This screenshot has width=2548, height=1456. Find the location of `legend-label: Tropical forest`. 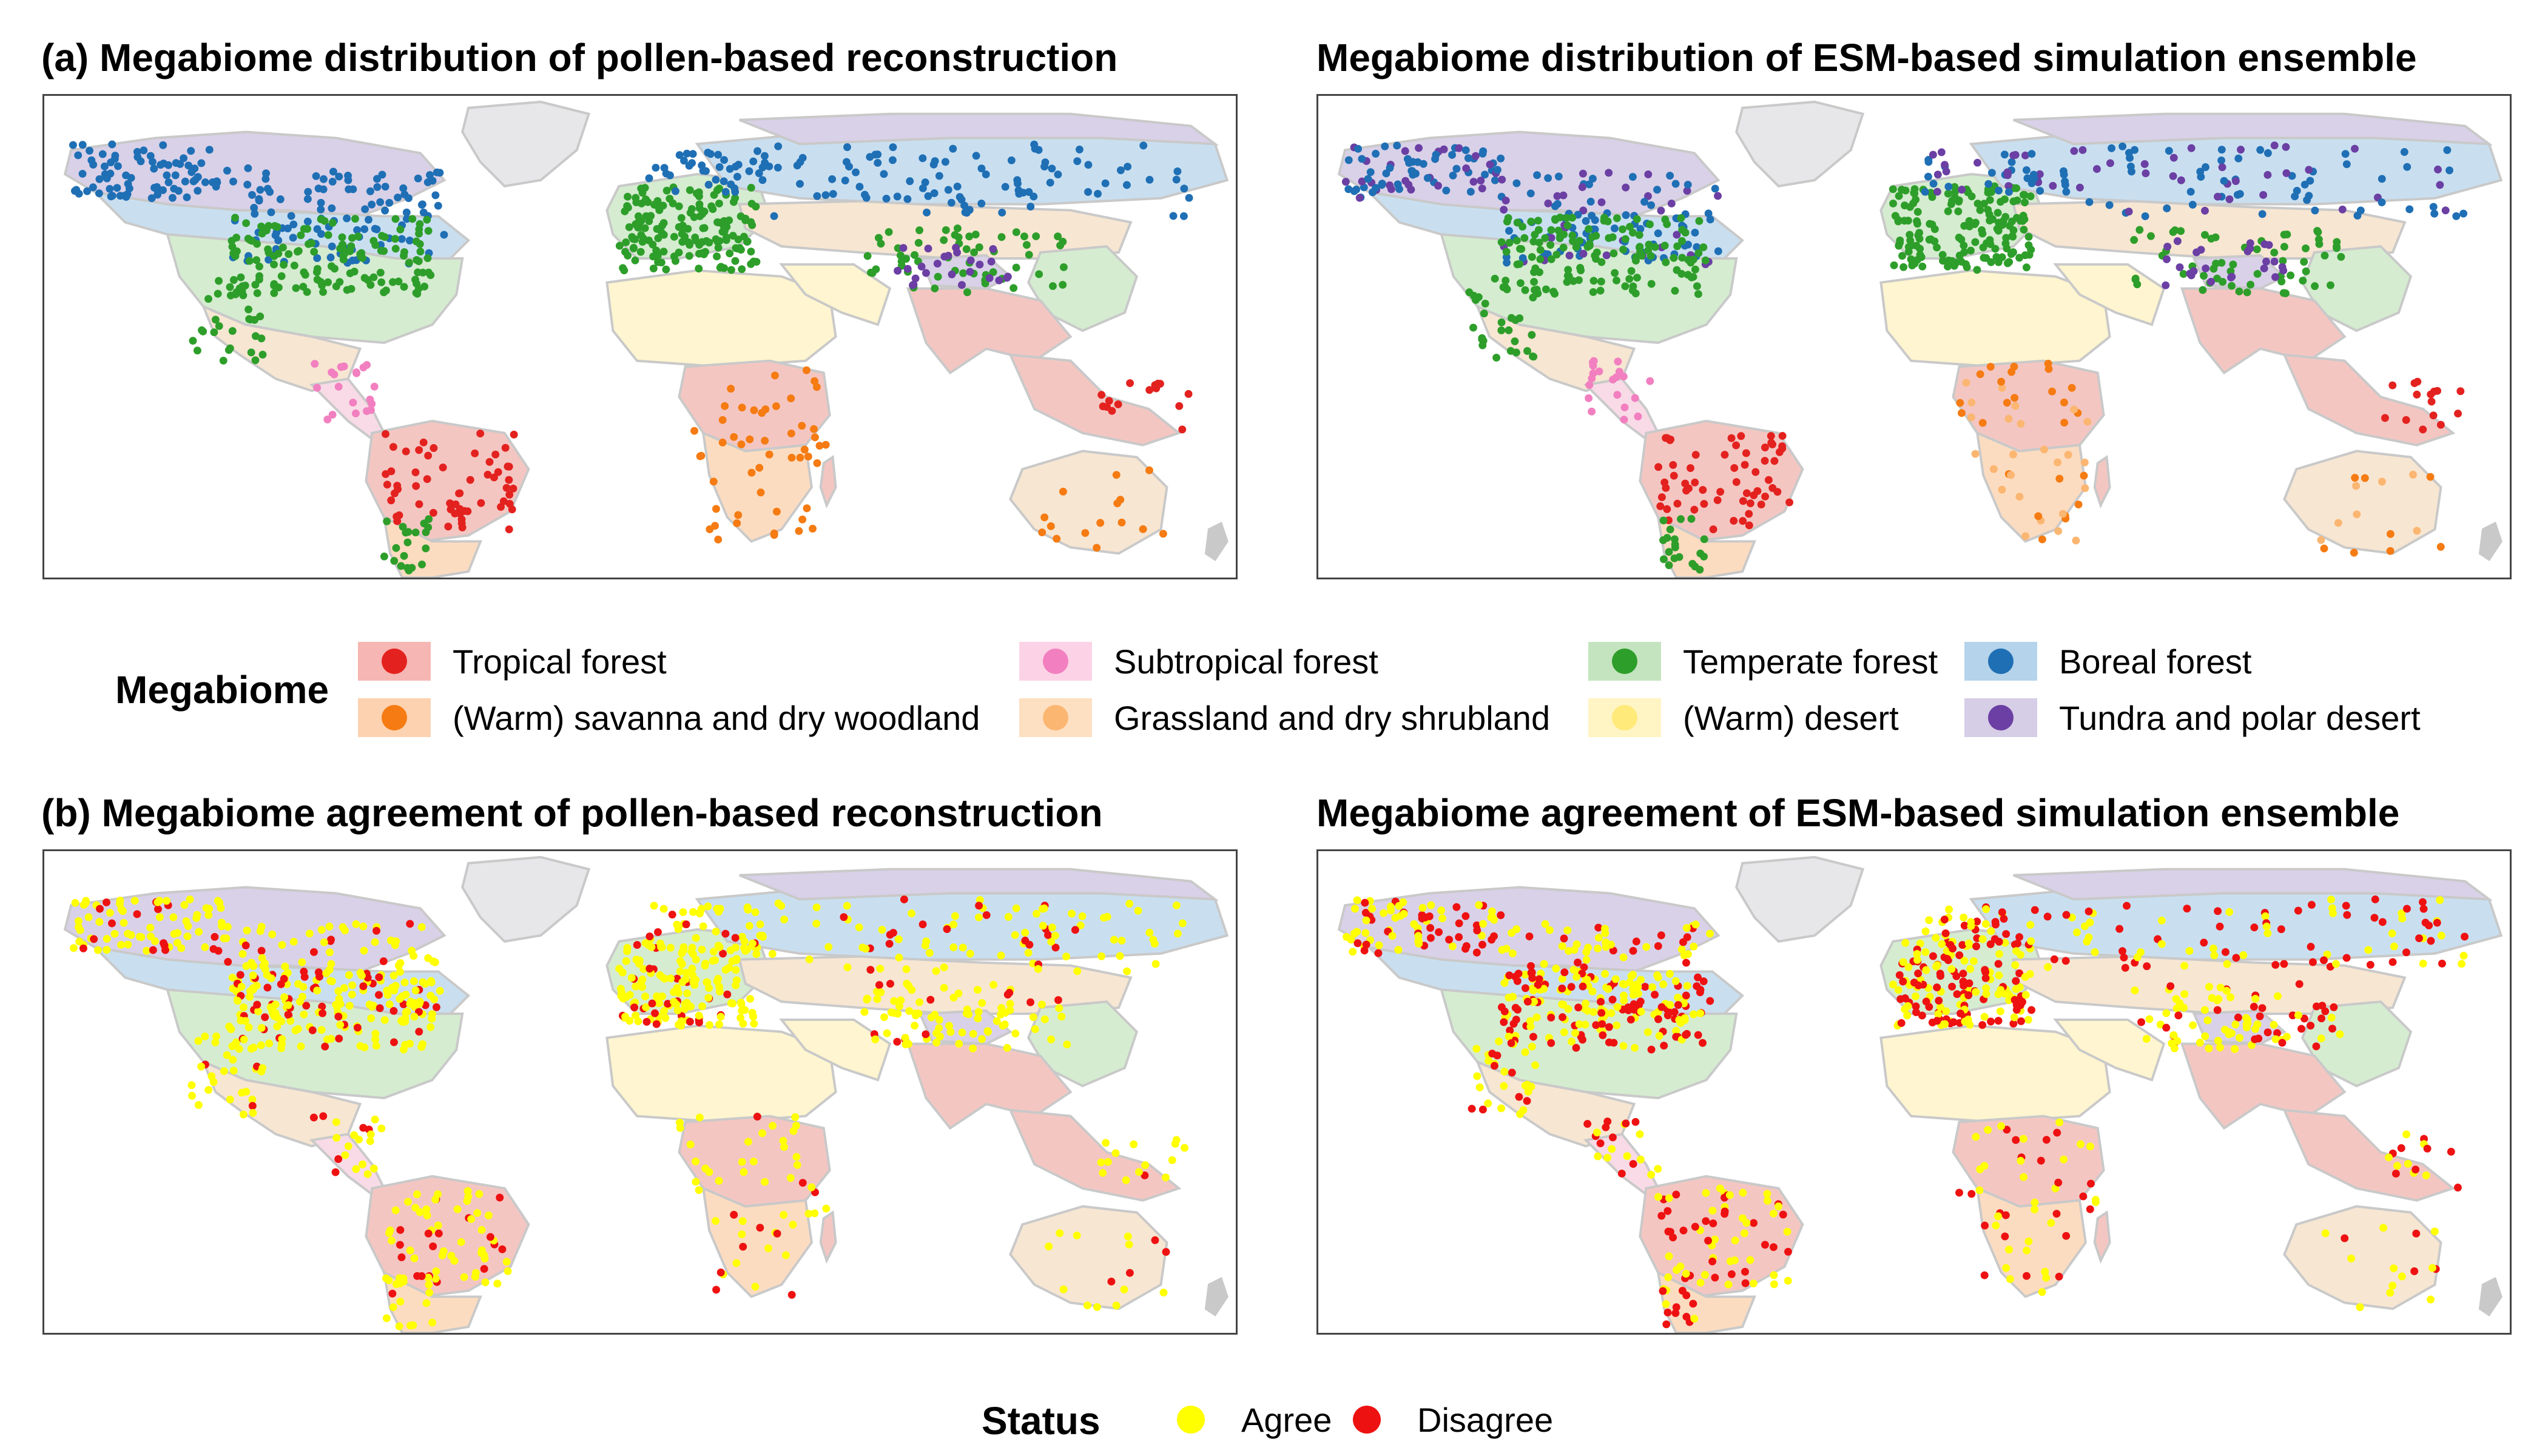

legend-label: Tropical forest is located at coordinates (560, 661).